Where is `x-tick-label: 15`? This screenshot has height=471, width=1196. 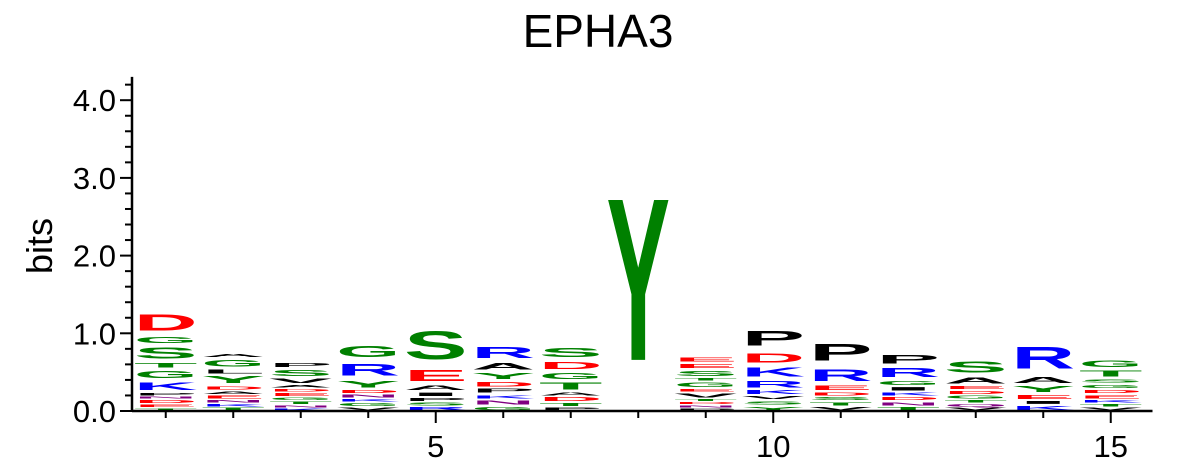 x-tick-label: 15 is located at coordinates (1111, 446).